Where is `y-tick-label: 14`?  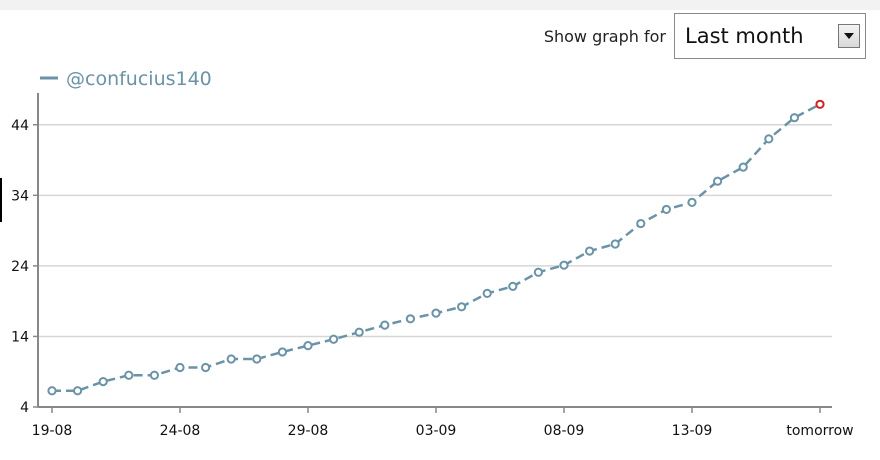 y-tick-label: 14 is located at coordinates (20, 337).